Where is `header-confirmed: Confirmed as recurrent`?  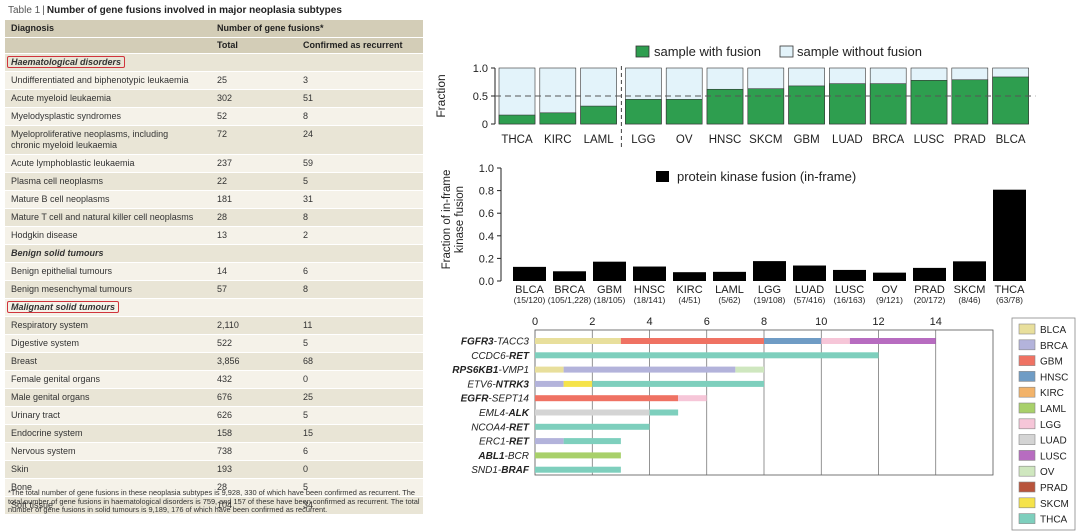 header-confirmed: Confirmed as recurrent is located at coordinates (353, 45).